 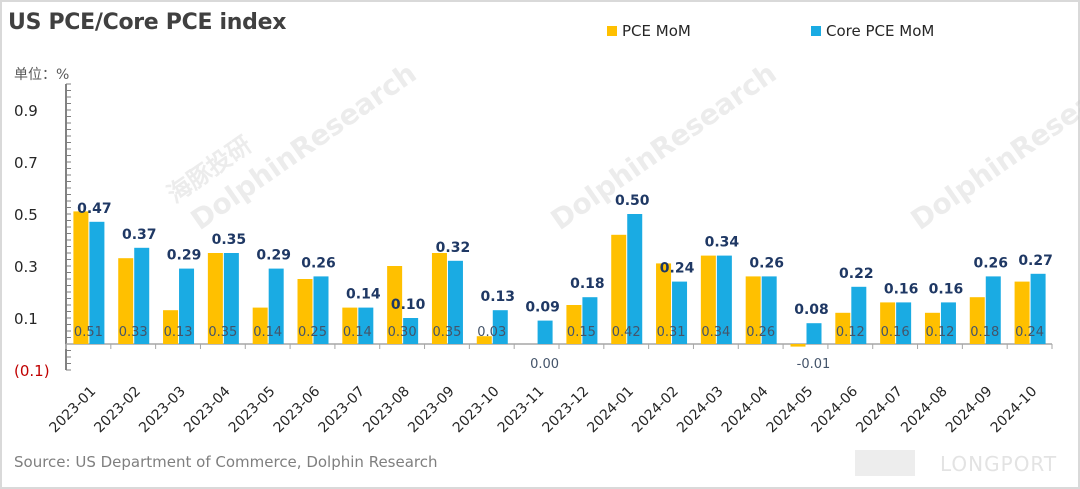 I want to click on x-tick-label: 2023-12, so click(x=566, y=410).